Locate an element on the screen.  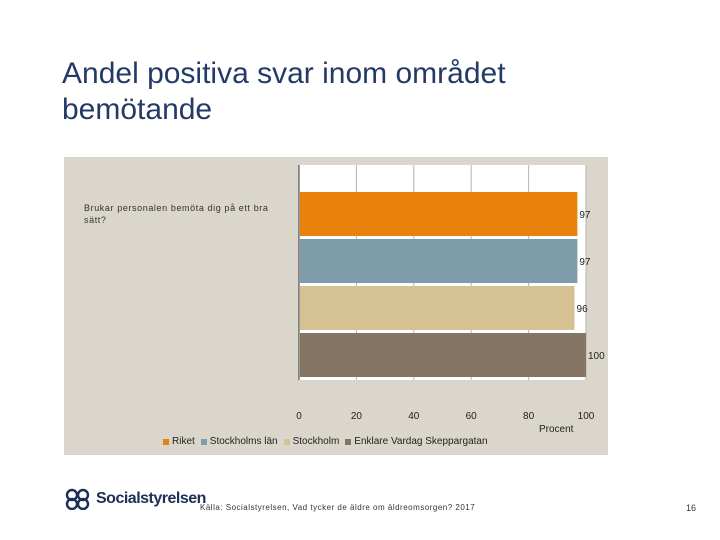
legend-label: Stockholms län is located at coordinates (243, 441).